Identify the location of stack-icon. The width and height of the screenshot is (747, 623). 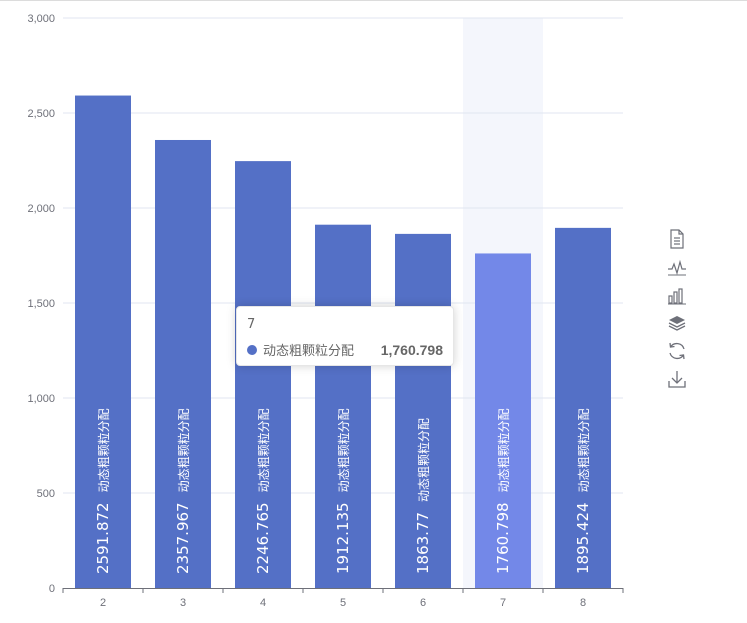
(677, 323).